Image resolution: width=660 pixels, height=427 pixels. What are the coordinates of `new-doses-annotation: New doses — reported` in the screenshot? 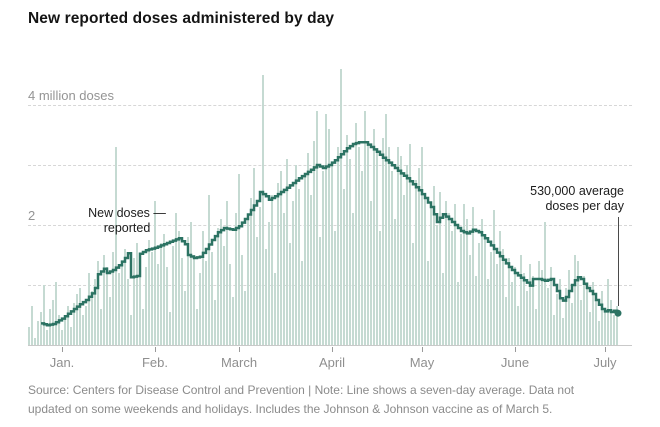 It's located at (127, 221).